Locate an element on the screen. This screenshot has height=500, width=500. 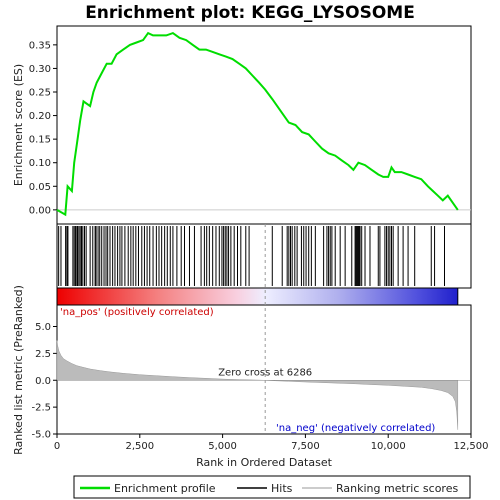
x-tick-label: 10,000 is located at coordinates (388, 446).